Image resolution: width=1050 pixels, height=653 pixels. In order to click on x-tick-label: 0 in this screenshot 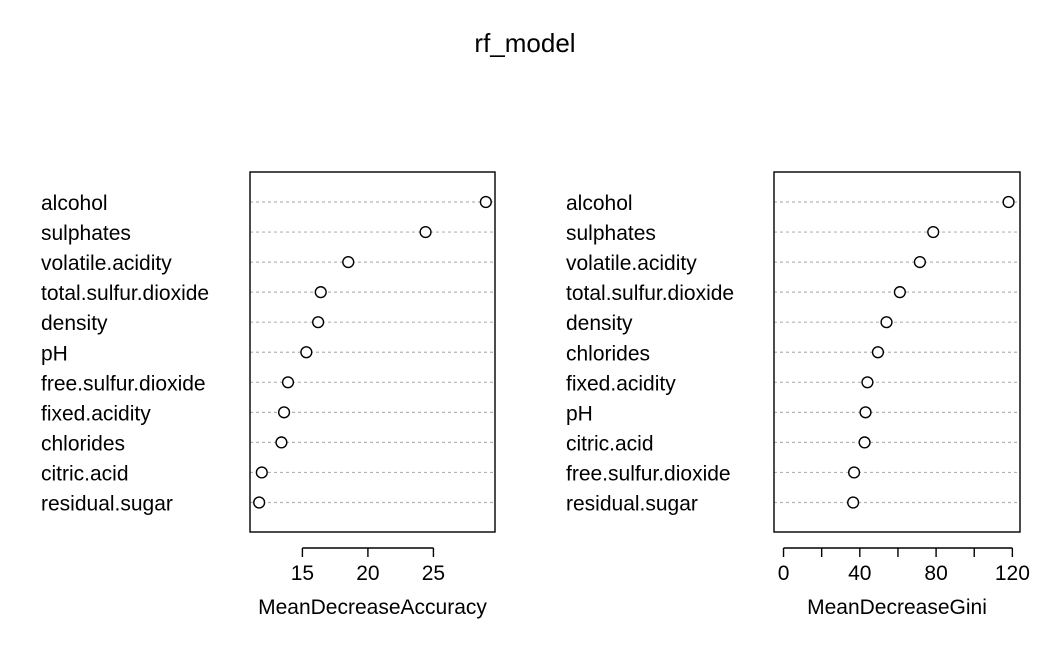, I will do `click(784, 573)`.